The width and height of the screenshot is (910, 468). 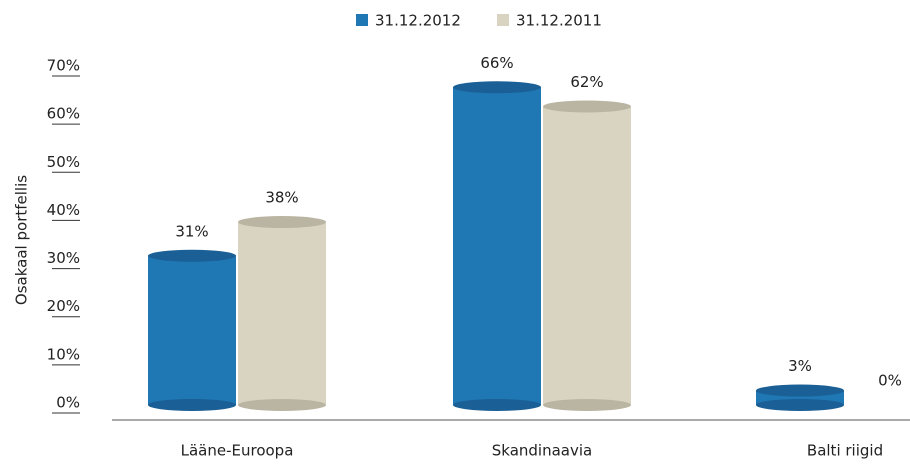 What do you see at coordinates (281, 198) in the screenshot?
I see `data-label: 38%` at bounding box center [281, 198].